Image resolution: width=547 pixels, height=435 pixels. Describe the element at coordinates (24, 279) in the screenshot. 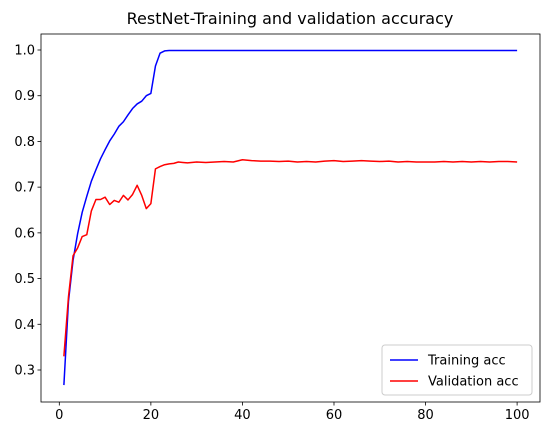

I see `y-tick-label: 0.5` at that location.